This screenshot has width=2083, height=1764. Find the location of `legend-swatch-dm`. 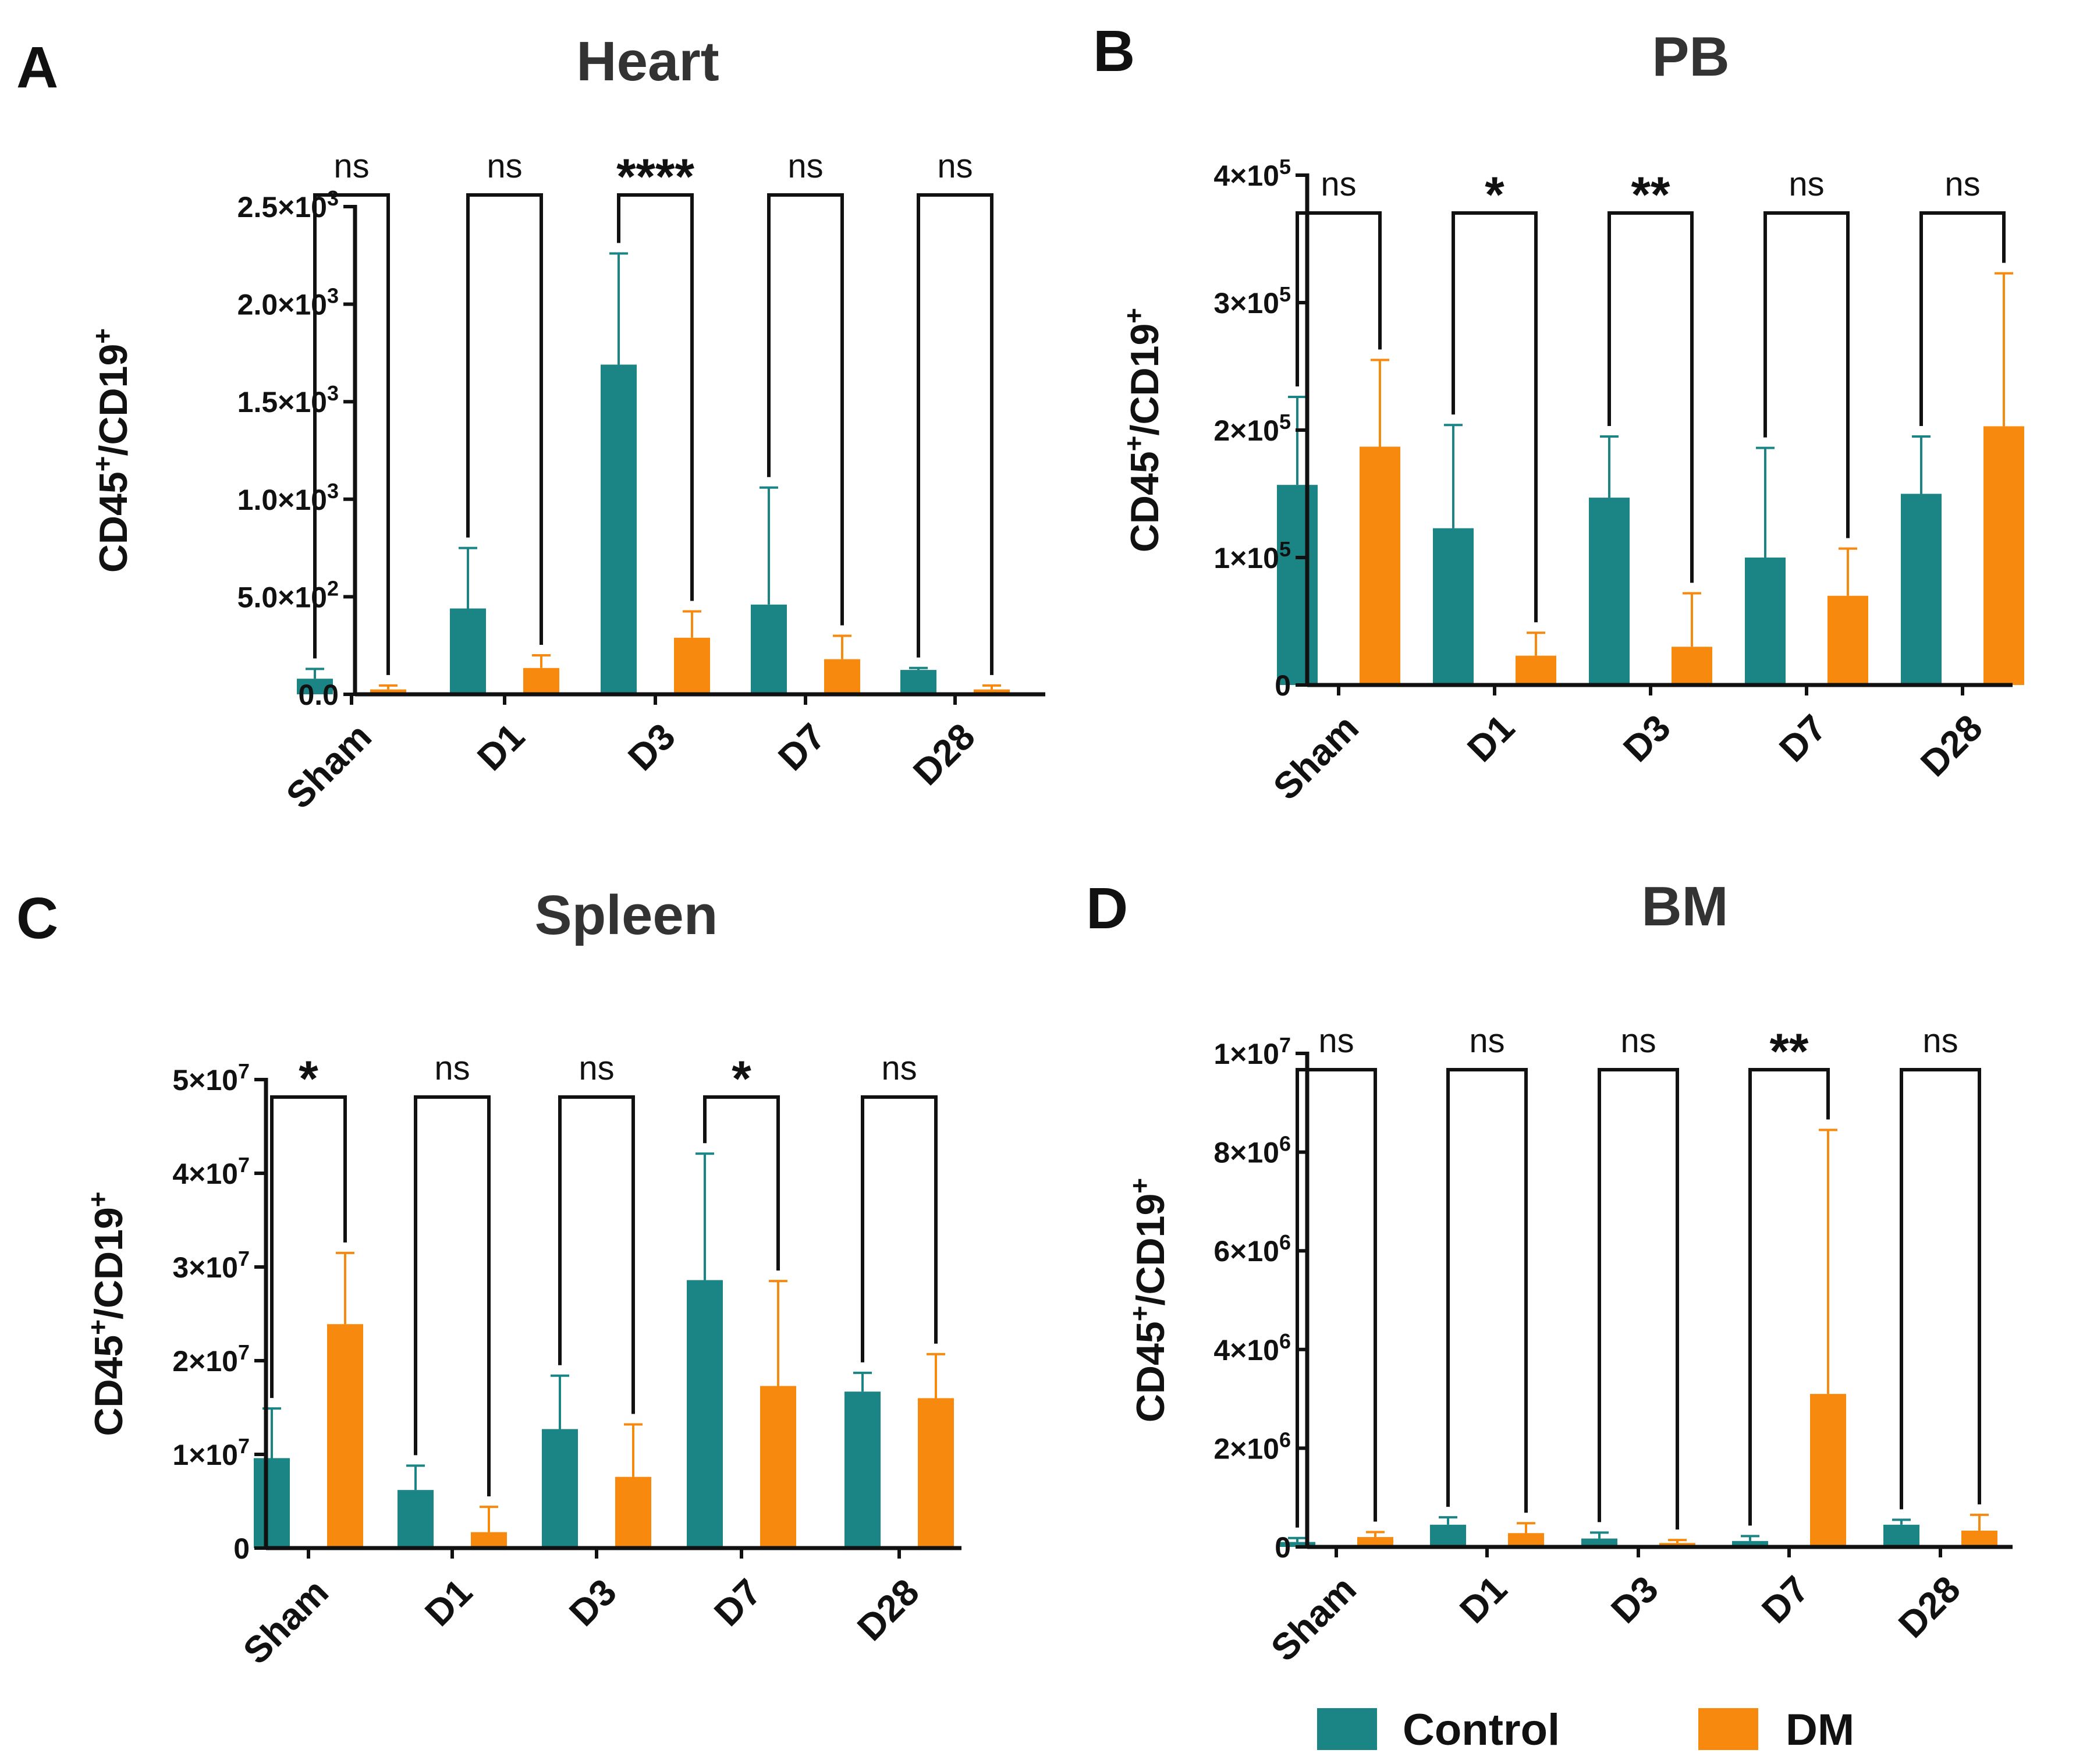

legend-swatch-dm is located at coordinates (1728, 1729).